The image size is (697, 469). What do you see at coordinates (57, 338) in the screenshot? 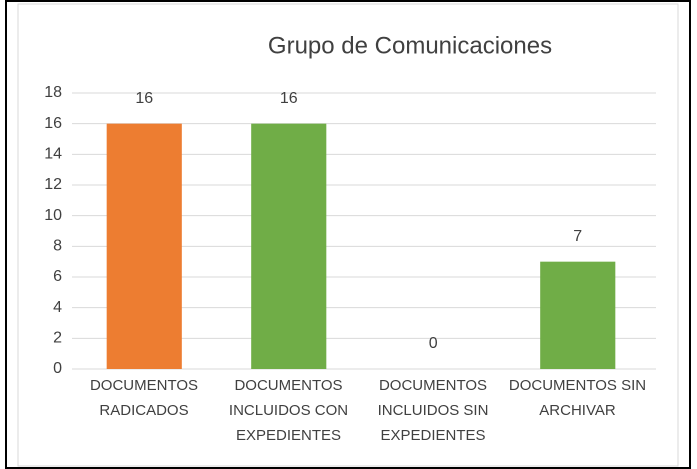
I see `y-tick-label: 2` at bounding box center [57, 338].